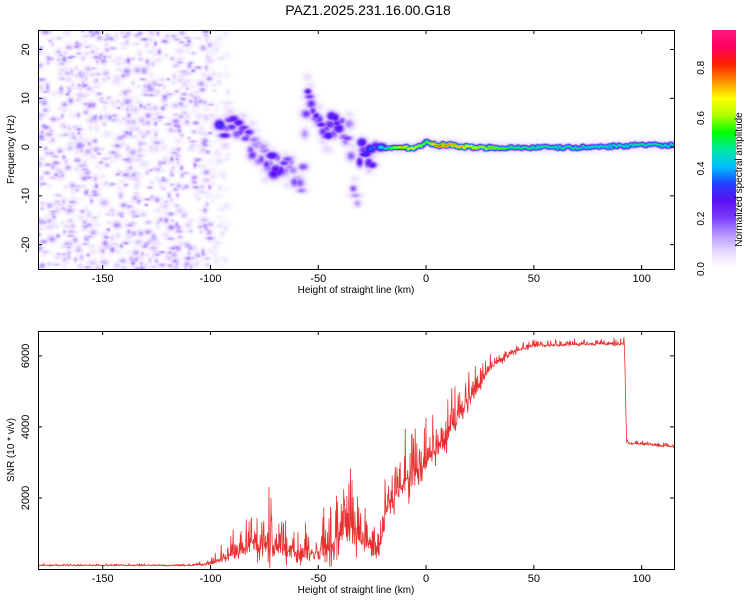 The height and width of the screenshot is (600, 750). I want to click on snr-y-tick-label: 6000, so click(26, 356).